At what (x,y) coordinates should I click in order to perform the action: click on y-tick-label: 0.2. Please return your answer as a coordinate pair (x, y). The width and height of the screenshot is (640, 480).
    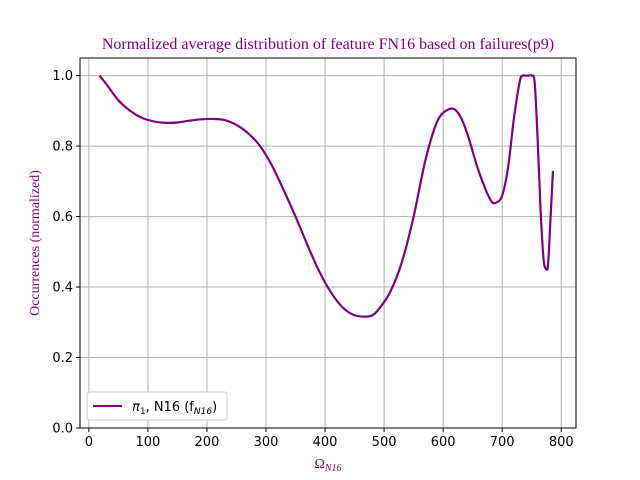
    Looking at the image, I should click on (62, 358).